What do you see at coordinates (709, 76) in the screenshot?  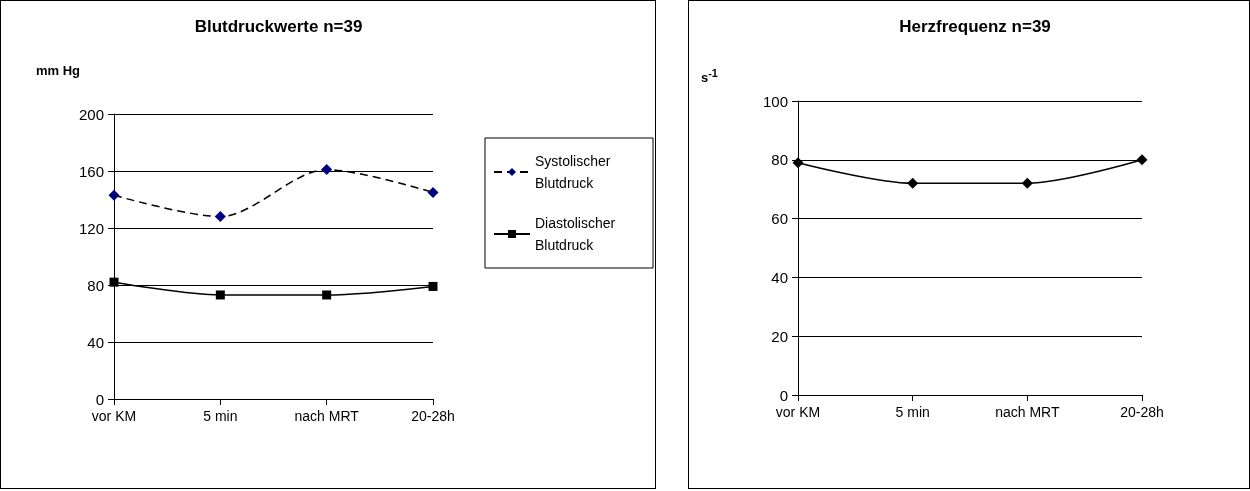 I see `y-axis-title: s$^{-1}$` at bounding box center [709, 76].